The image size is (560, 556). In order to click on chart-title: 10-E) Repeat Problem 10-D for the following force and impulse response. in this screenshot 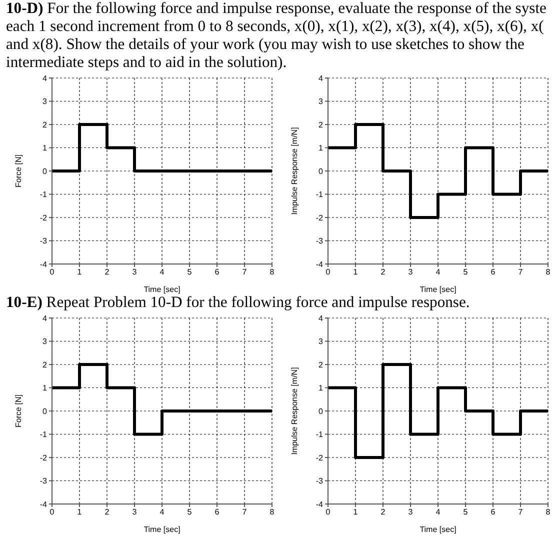, I will do `click(238, 303)`.